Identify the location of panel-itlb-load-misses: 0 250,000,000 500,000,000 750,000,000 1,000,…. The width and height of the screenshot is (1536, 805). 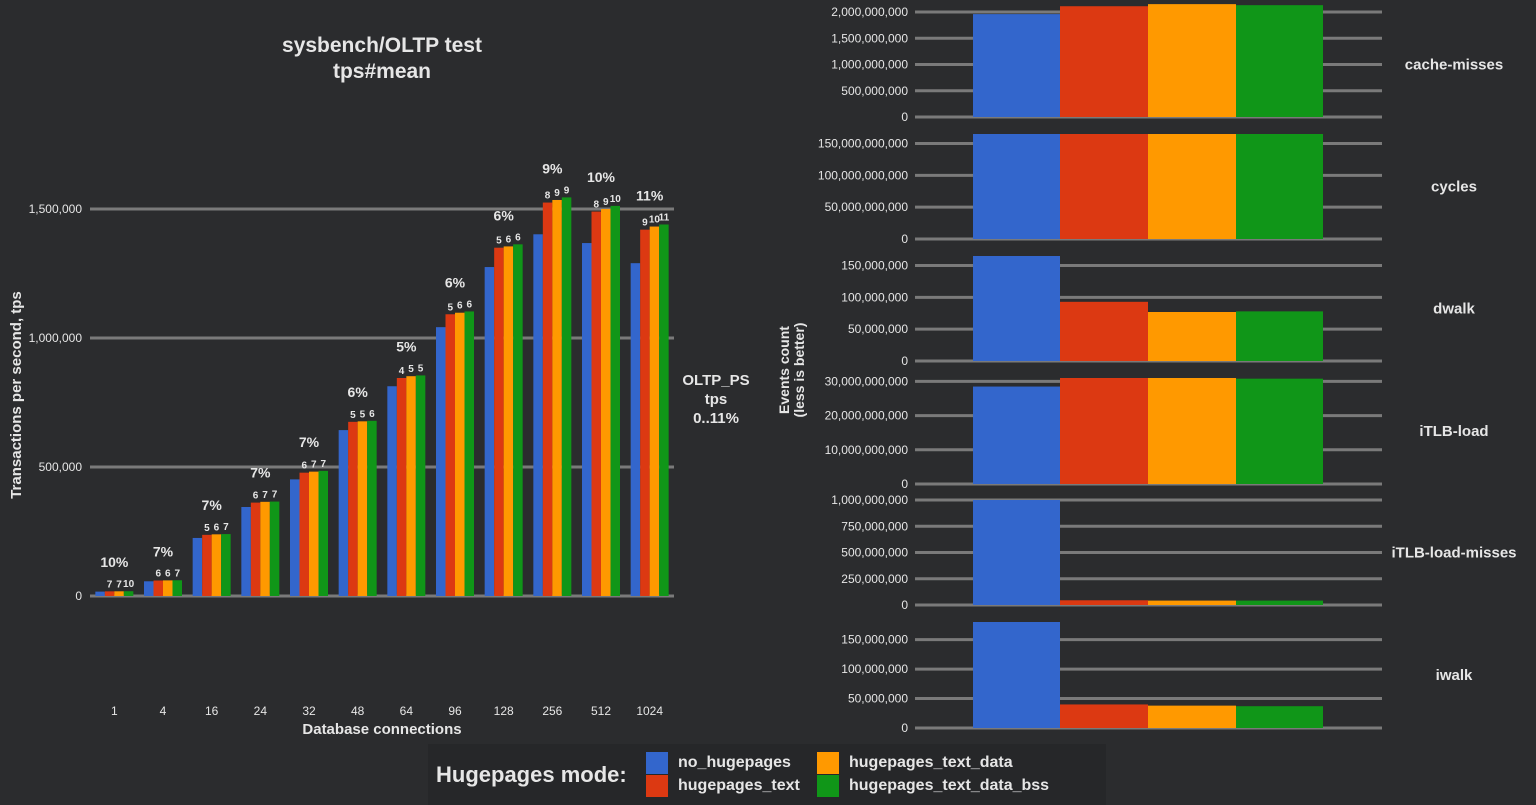
(1173, 552).